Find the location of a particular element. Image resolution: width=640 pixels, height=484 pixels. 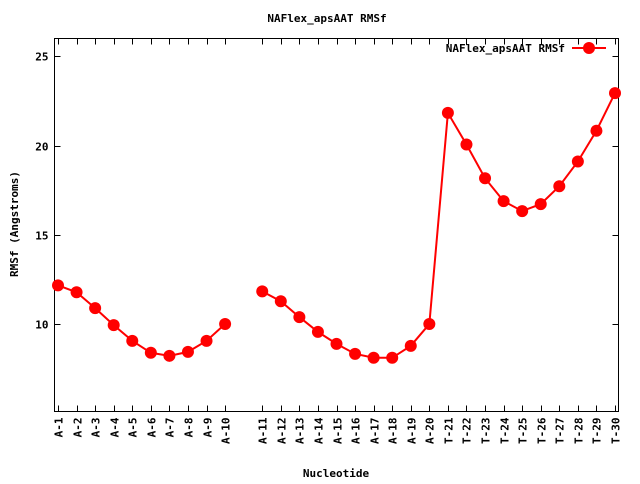

x-tick-label: A-19 is located at coordinates (412, 431).